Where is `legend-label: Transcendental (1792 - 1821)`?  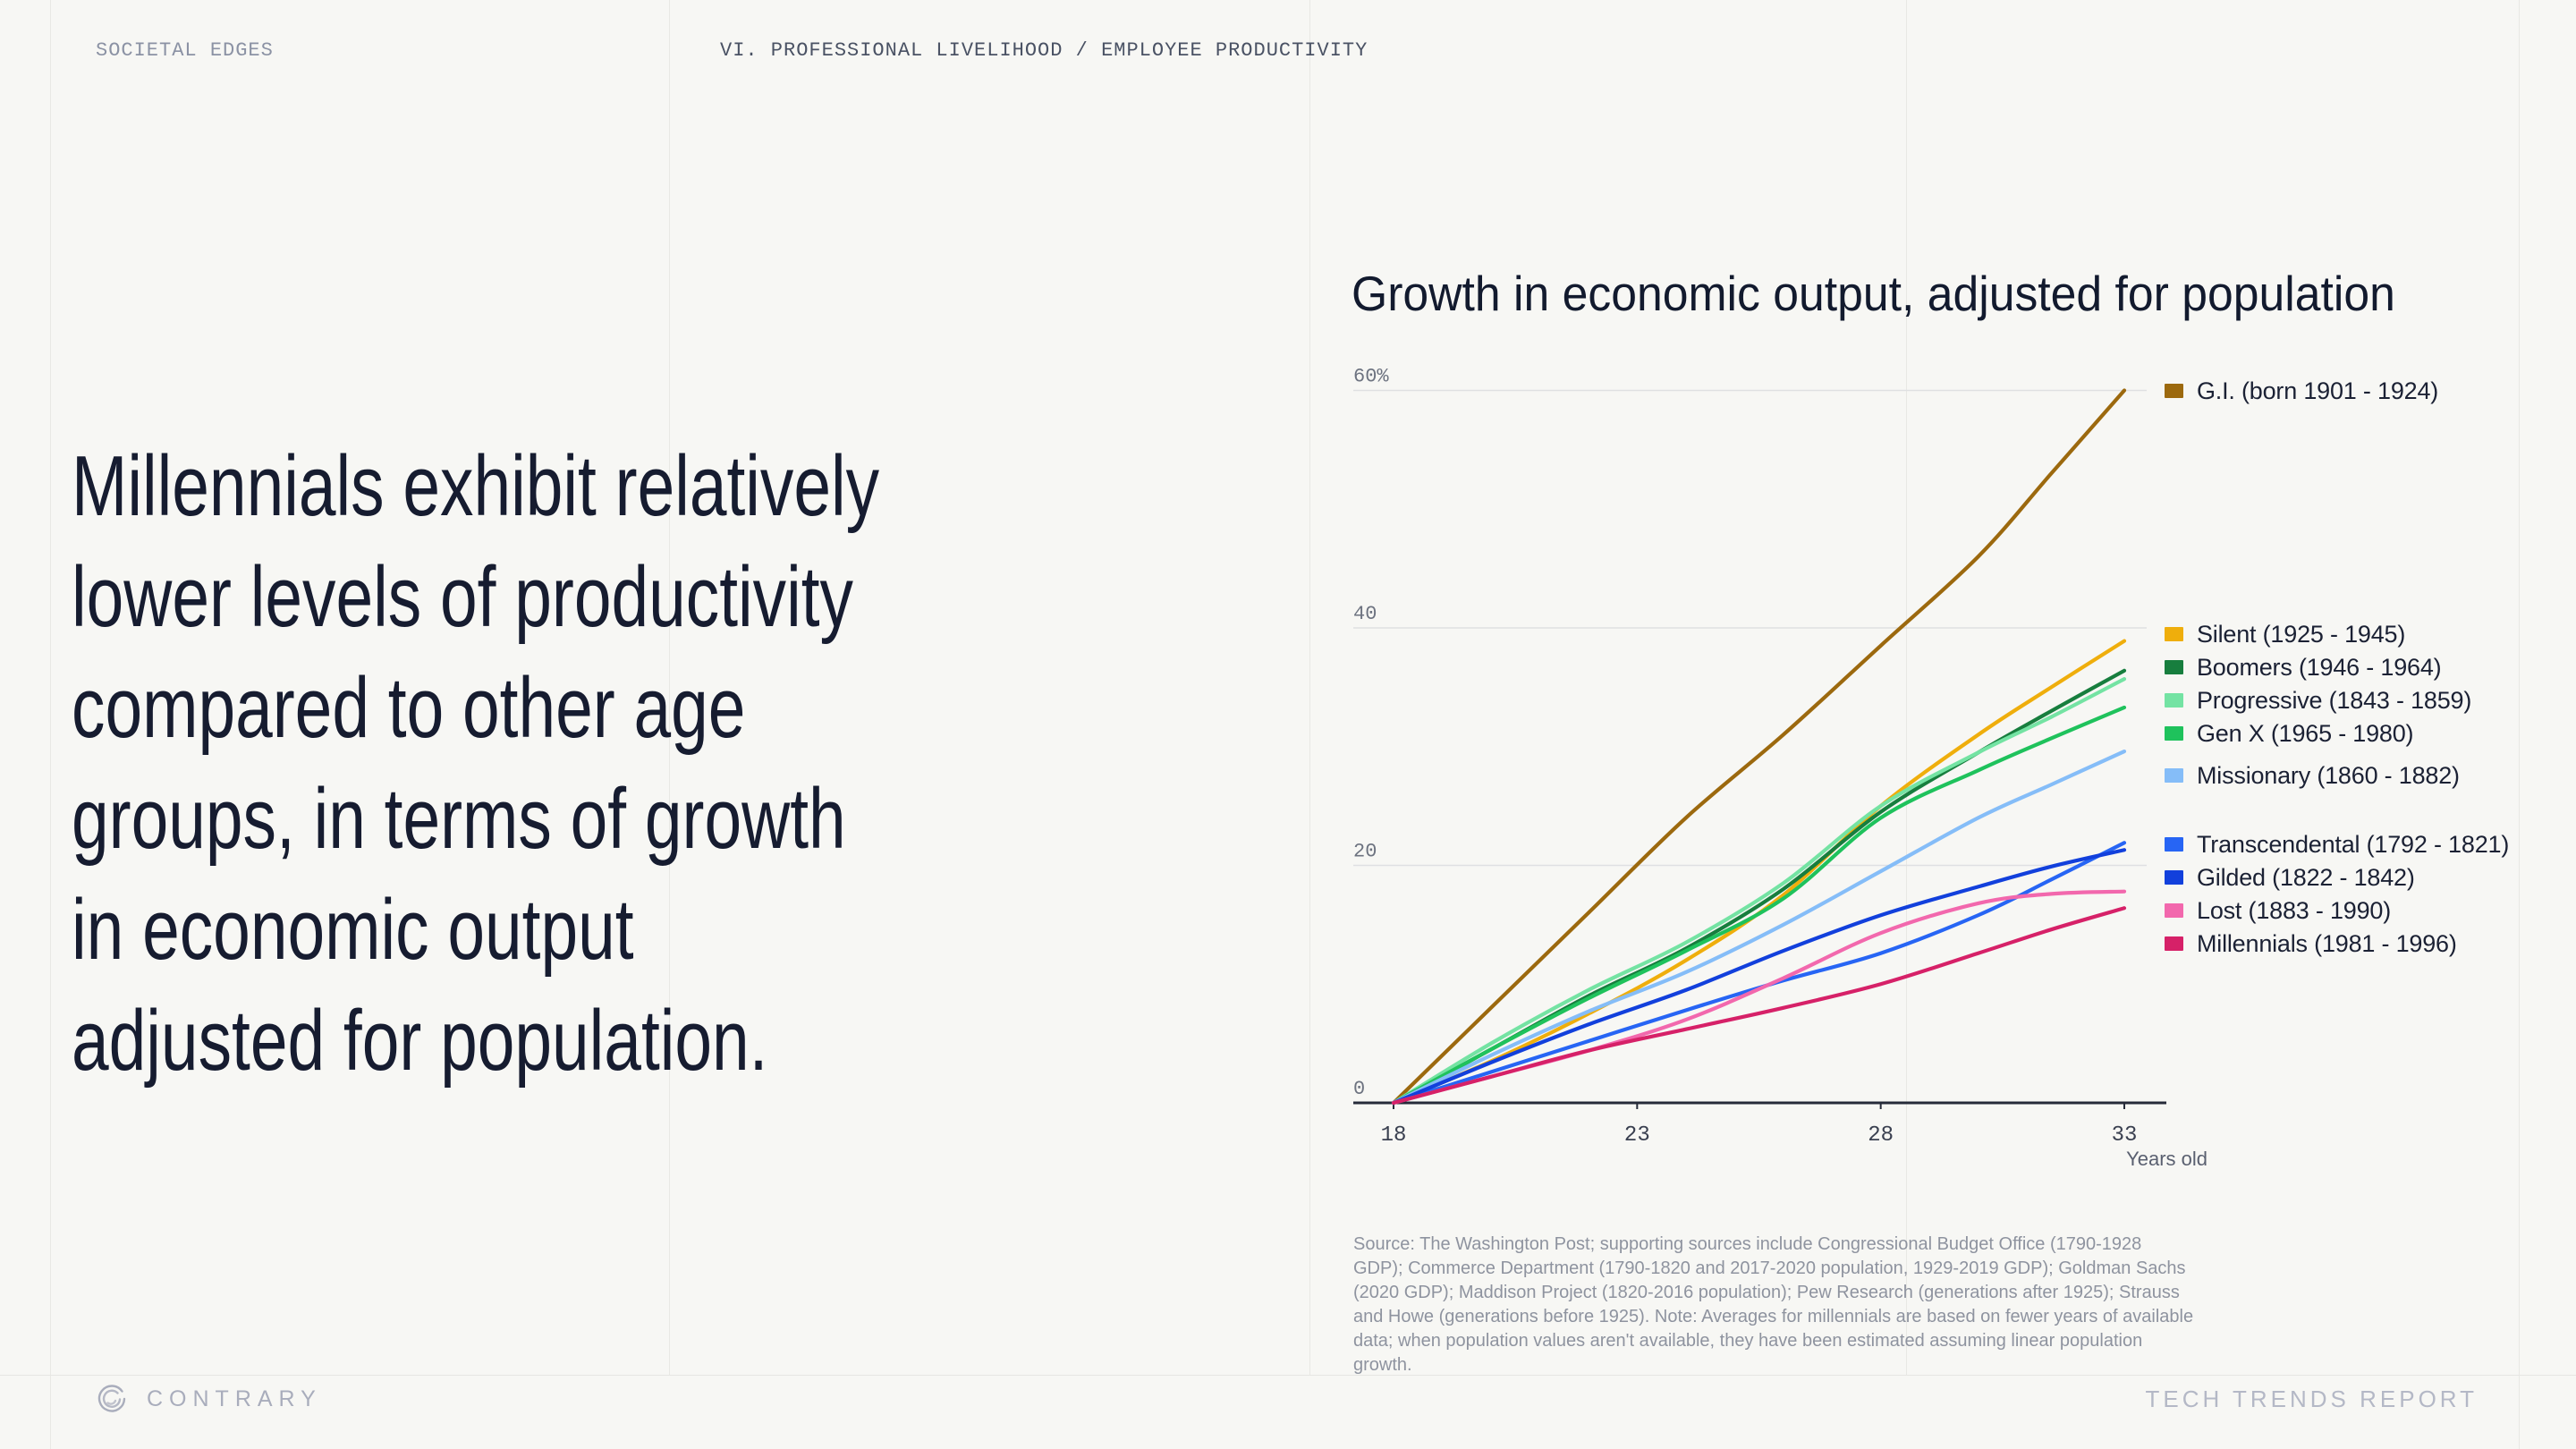
legend-label: Transcendental (1792 - 1821) is located at coordinates (2353, 844).